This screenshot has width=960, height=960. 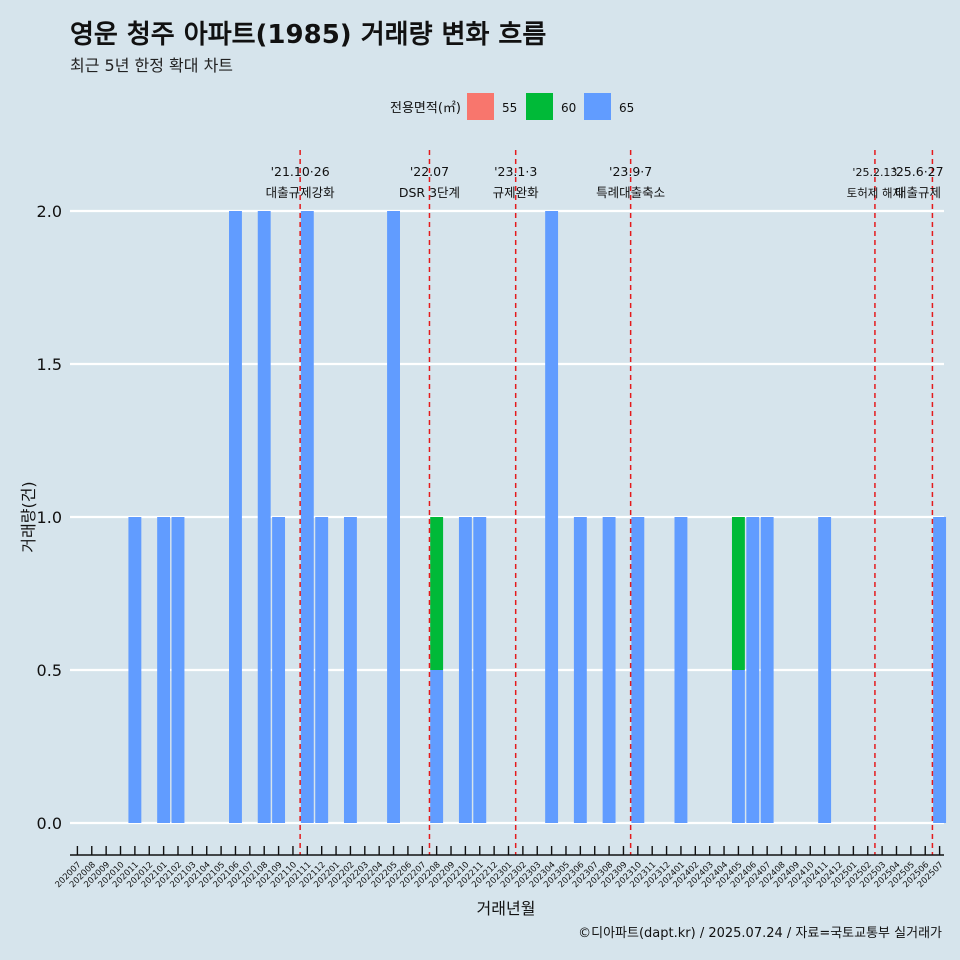 What do you see at coordinates (515, 171) in the screenshot?
I see `event-date-2: '23.1·3` at bounding box center [515, 171].